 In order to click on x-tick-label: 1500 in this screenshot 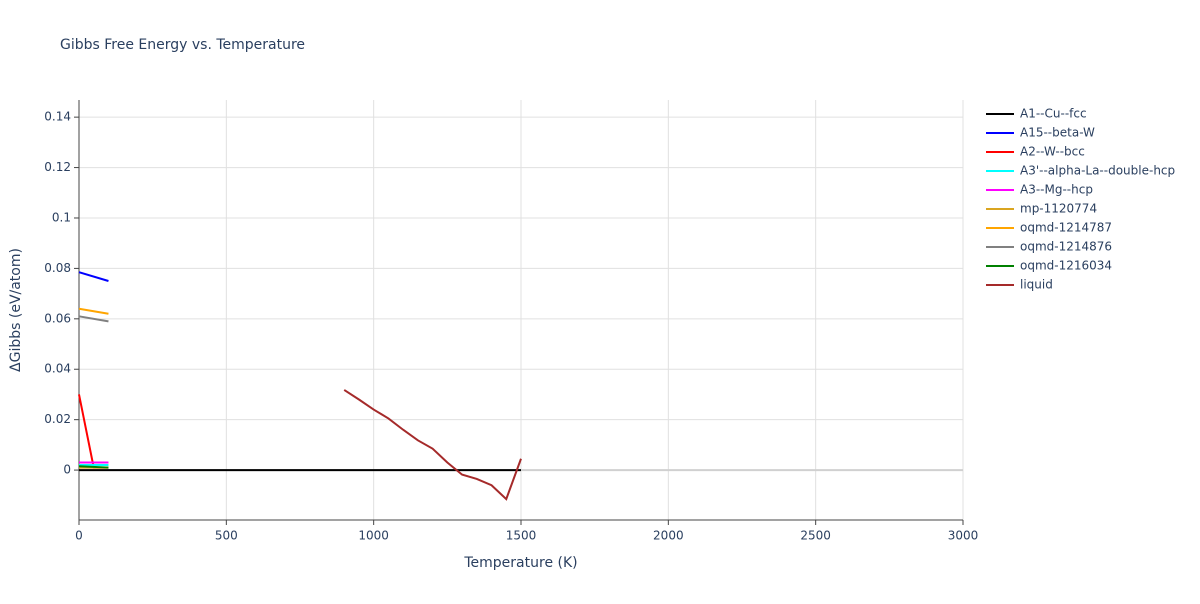, I will do `click(521, 536)`.